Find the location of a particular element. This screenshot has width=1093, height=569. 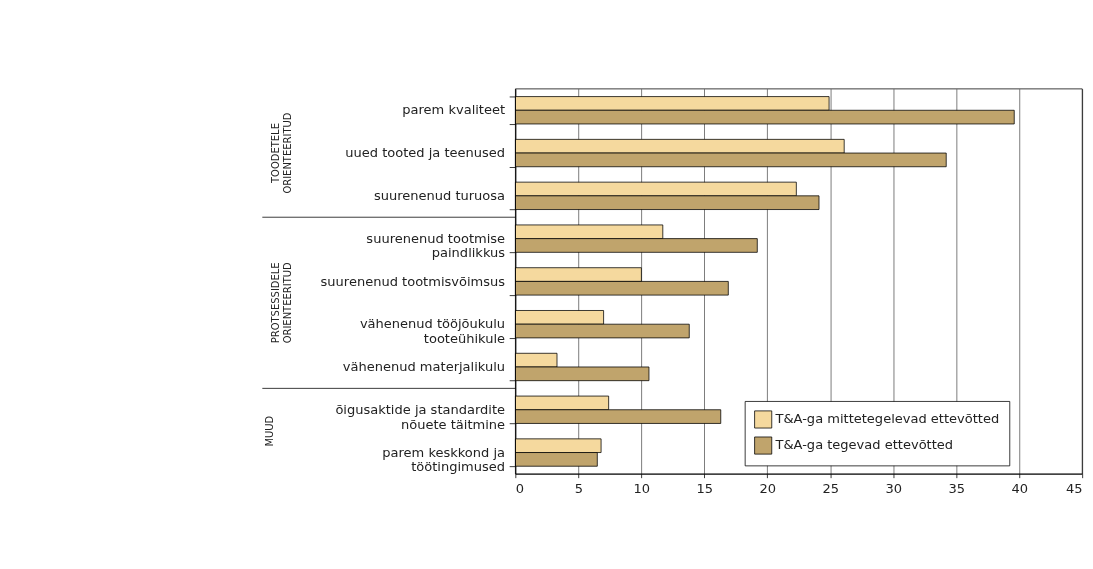

x-tick-label: 15 is located at coordinates (705, 488).